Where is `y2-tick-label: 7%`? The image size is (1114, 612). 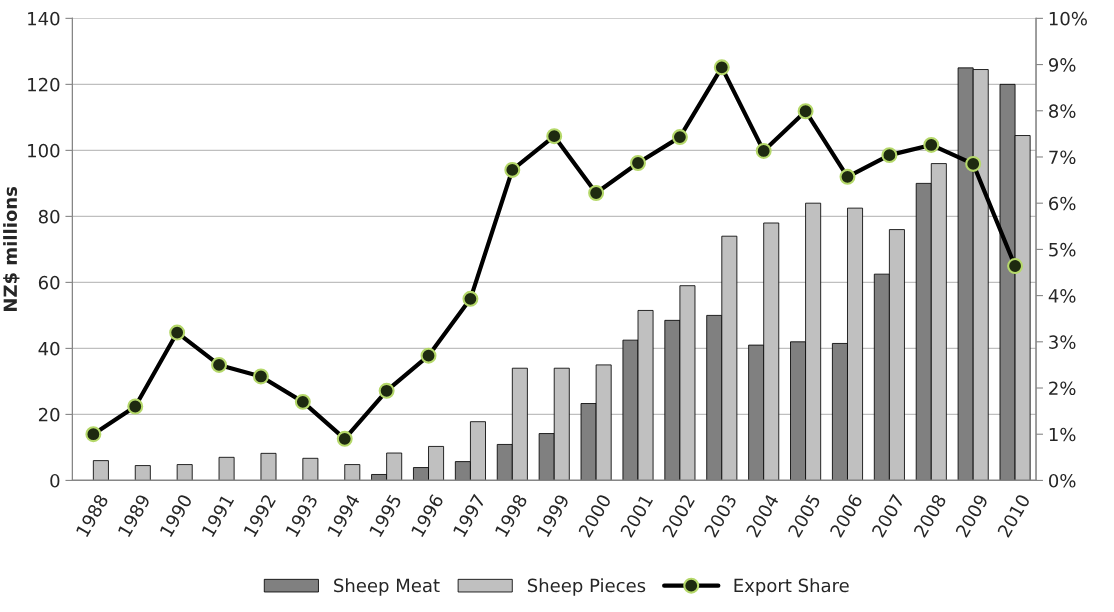 y2-tick-label: 7% is located at coordinates (1062, 157).